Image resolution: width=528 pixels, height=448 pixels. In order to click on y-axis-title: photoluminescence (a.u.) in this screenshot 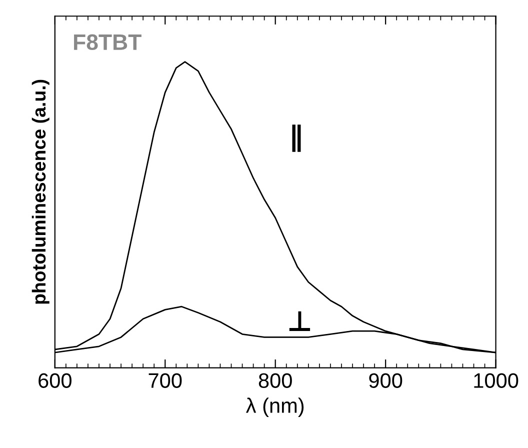, I will do `click(41, 192)`.